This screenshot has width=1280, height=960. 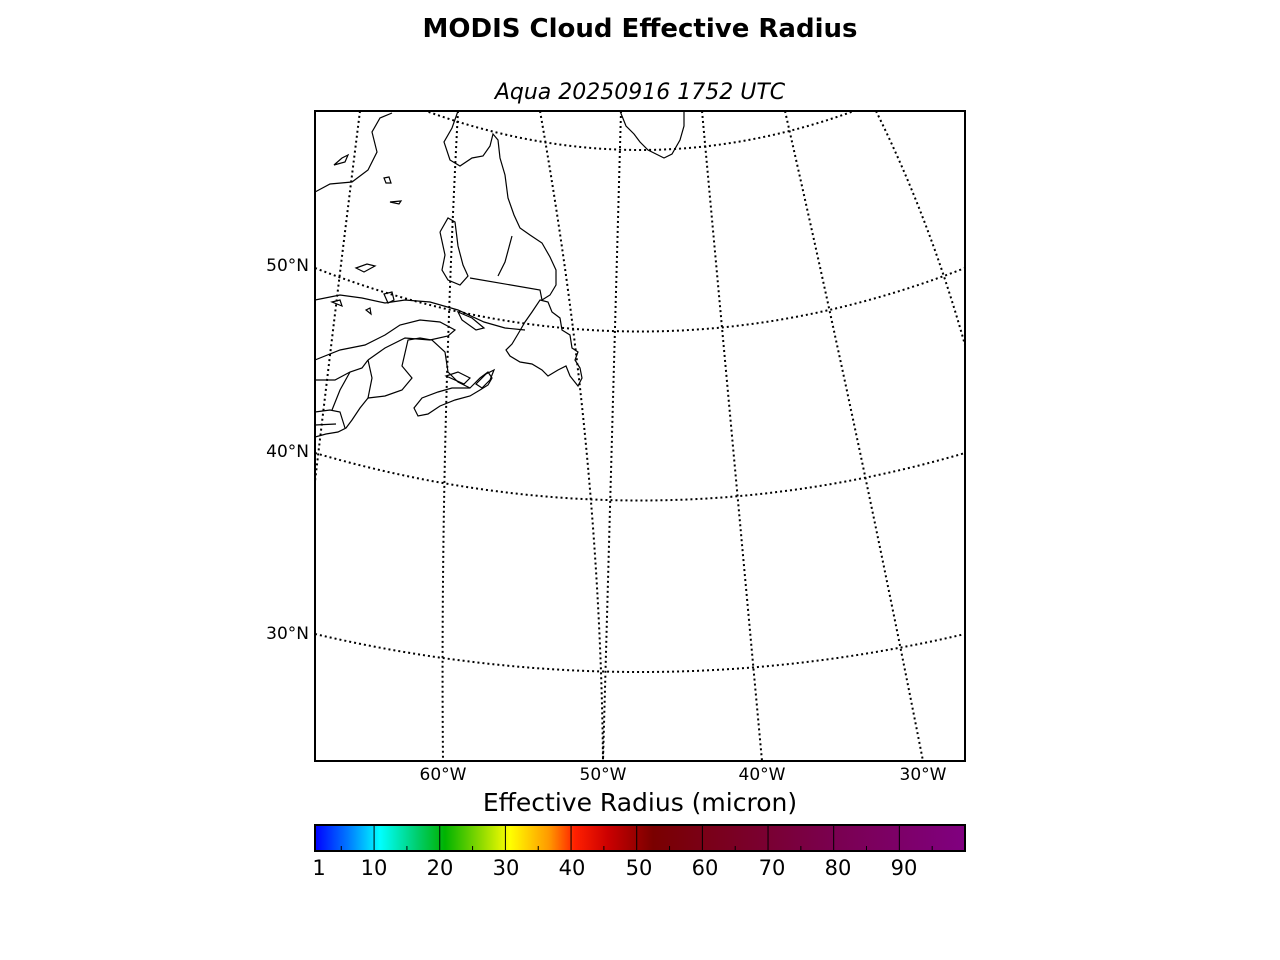 What do you see at coordinates (319, 868) in the screenshot?
I see `colorbar-tick-1: 1` at bounding box center [319, 868].